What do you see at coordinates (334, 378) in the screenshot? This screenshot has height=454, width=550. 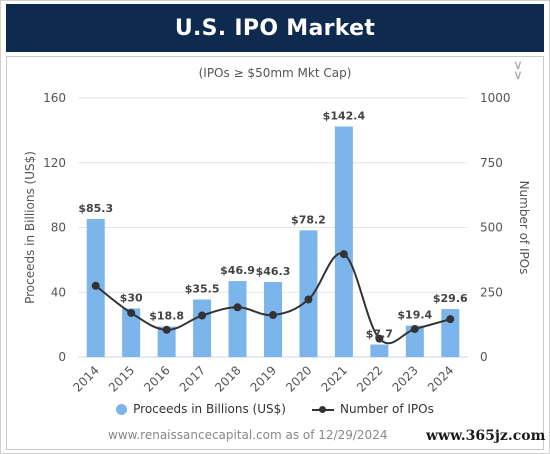 I see `x-tick-label: 2021` at bounding box center [334, 378].